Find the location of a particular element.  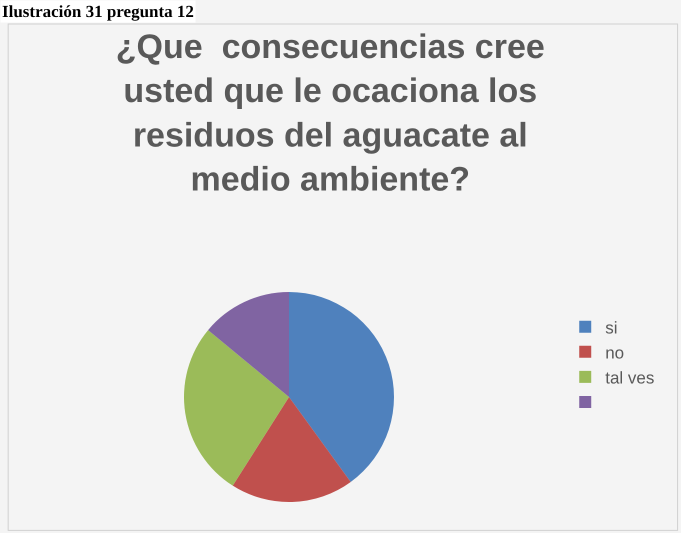

legend-label: si is located at coordinates (611, 328).